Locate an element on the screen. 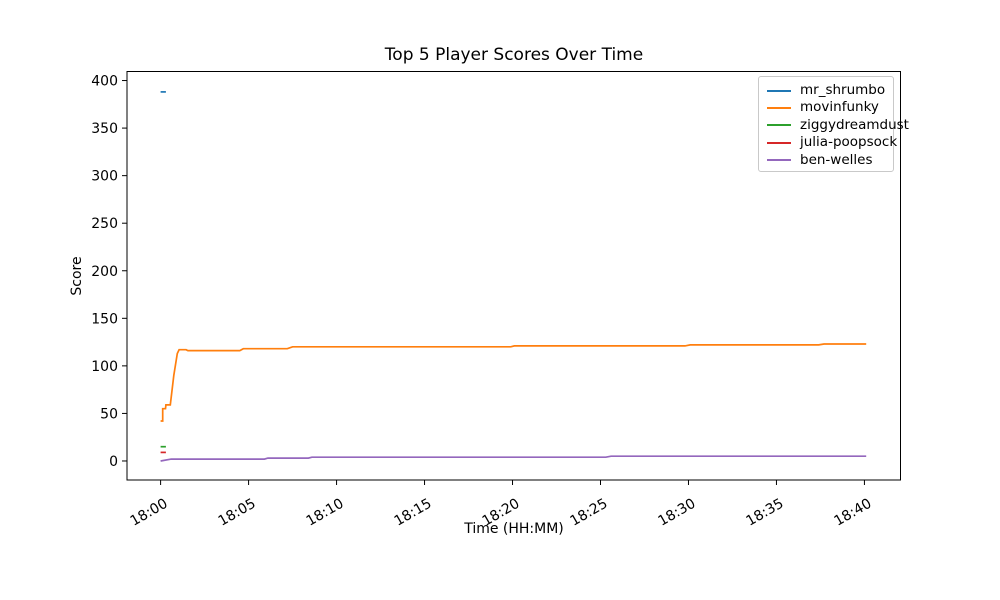 The width and height of the screenshot is (1000, 600). y-tick-label: 100 is located at coordinates (104, 367).